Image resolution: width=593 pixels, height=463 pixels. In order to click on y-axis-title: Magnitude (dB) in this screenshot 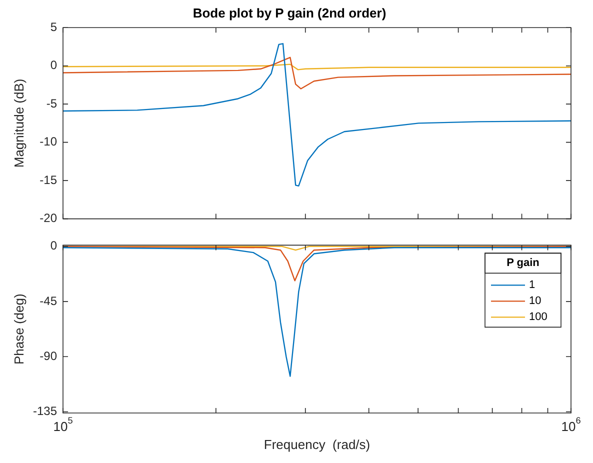, I will do `click(18, 123)`.